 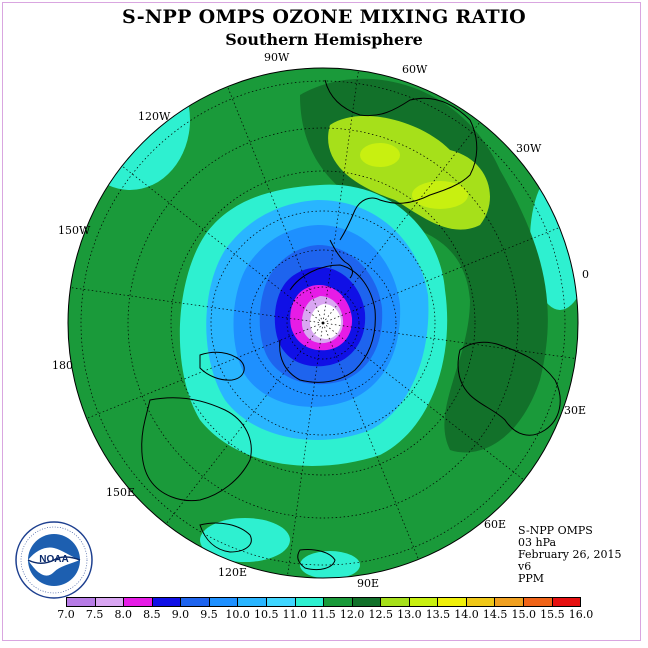 I want to click on lon-label-60e: 60E, so click(x=495, y=524).